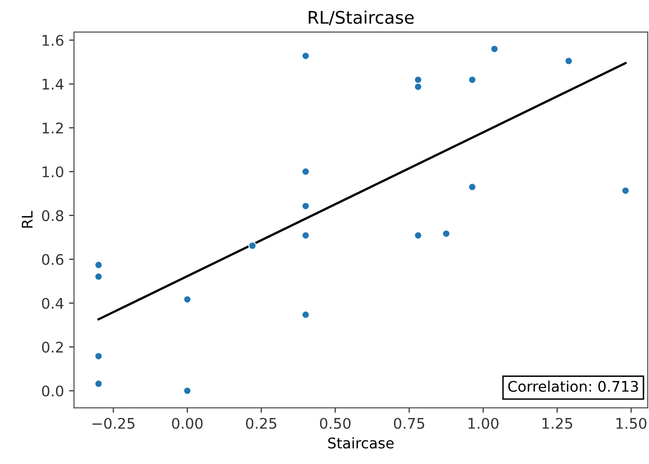 This screenshot has width=649, height=464. What do you see at coordinates (52, 128) in the screenshot?
I see `y-tick-label: 1.2` at bounding box center [52, 128].